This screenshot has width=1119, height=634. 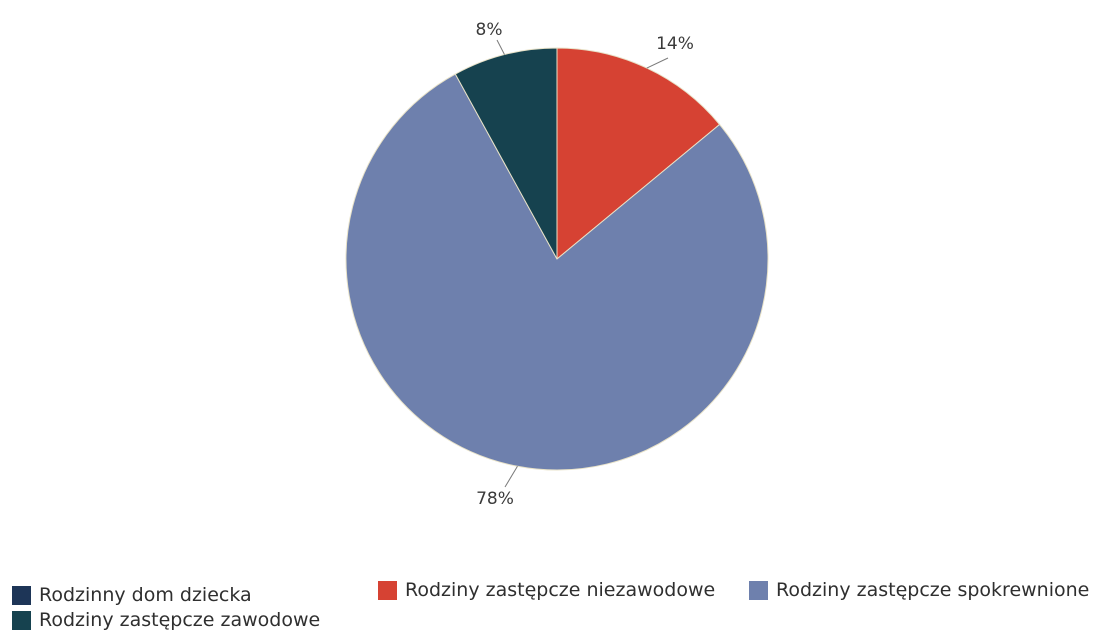 I want to click on pie-slice-rodziny-zastepcze-zawodowe, so click(x=506, y=153).